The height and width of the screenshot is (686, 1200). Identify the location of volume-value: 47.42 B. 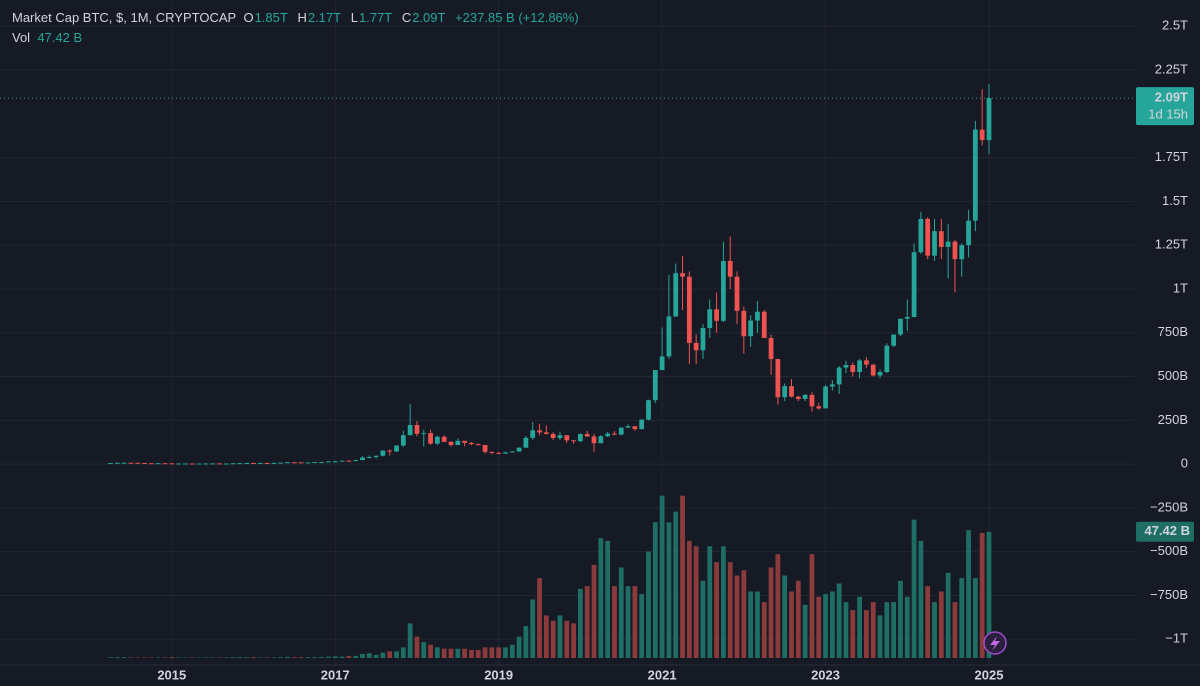
(60, 37).